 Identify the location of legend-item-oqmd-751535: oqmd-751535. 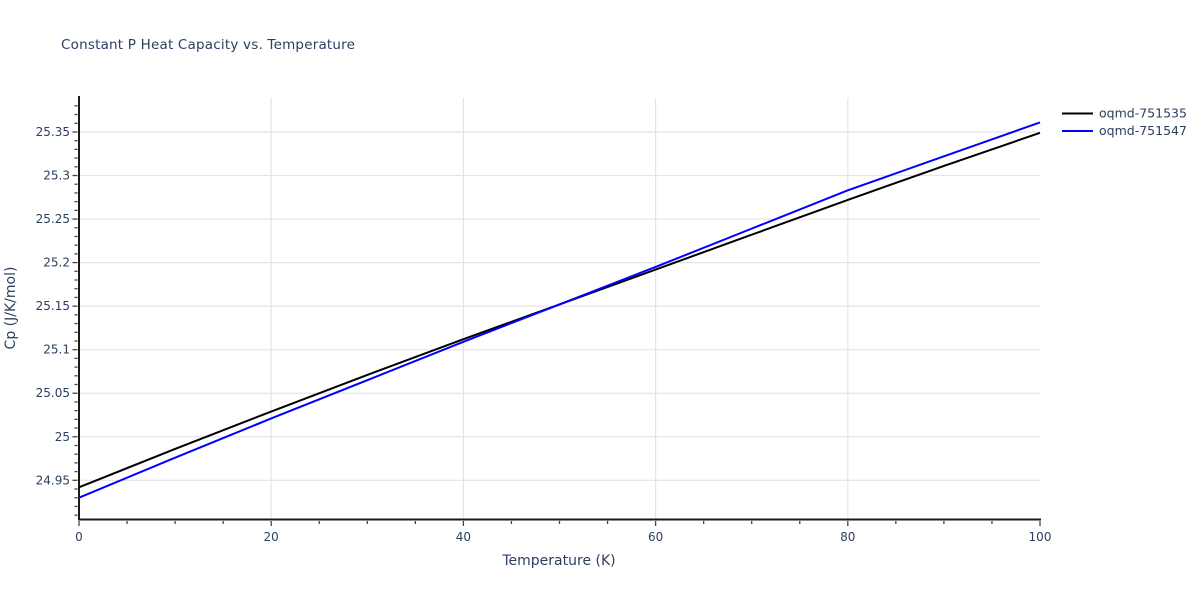
(1124, 113).